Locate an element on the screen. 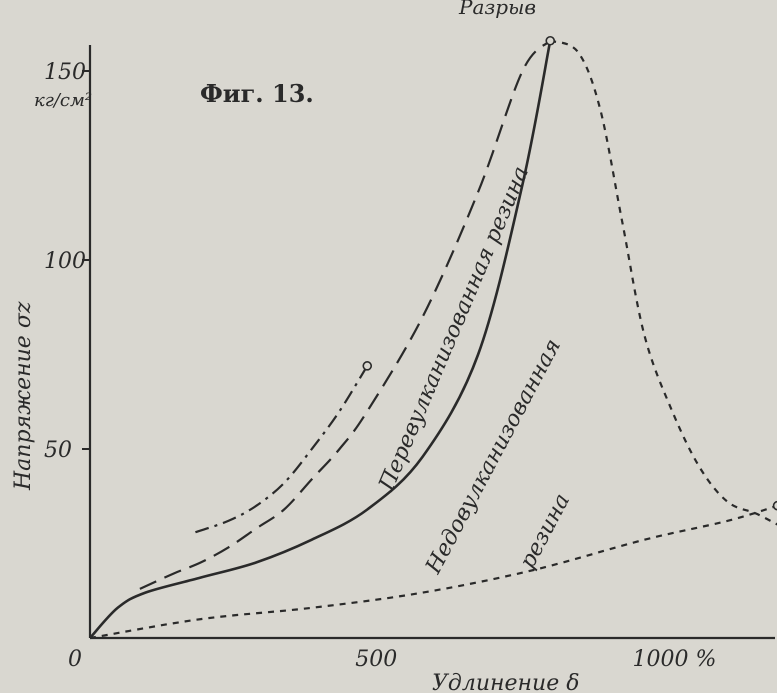 This screenshot has width=777, height=693. undervulcanized-label-line2: резина is located at coordinates (545, 531).